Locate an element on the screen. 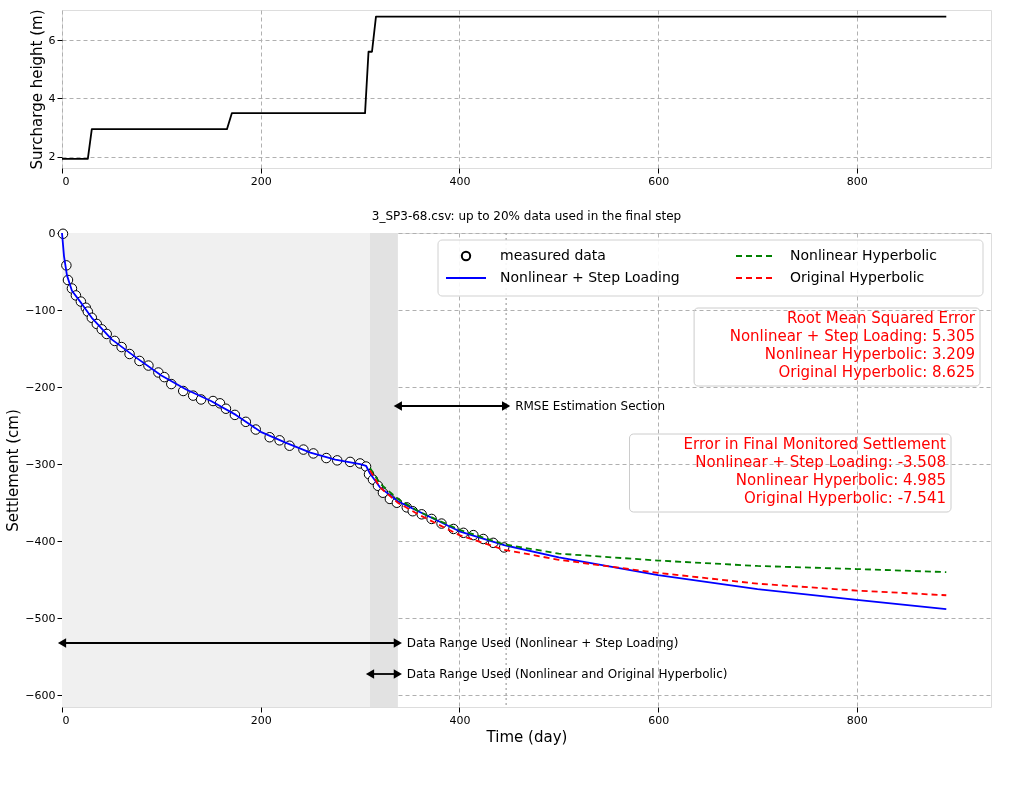 The image size is (1018, 789). y-tick-label: 4 is located at coordinates (52, 98).